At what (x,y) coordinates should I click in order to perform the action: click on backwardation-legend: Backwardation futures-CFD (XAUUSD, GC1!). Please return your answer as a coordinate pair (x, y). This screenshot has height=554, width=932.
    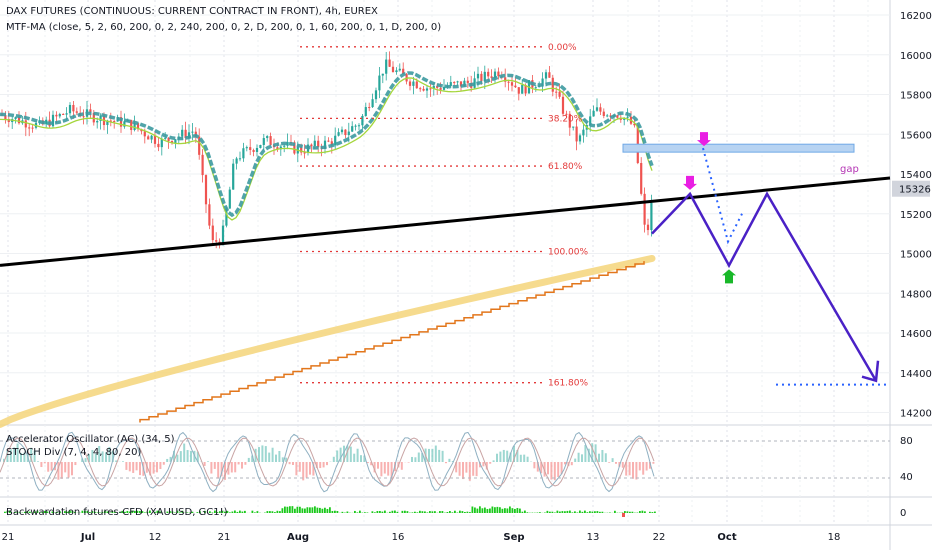
    Looking at the image, I should click on (117, 512).